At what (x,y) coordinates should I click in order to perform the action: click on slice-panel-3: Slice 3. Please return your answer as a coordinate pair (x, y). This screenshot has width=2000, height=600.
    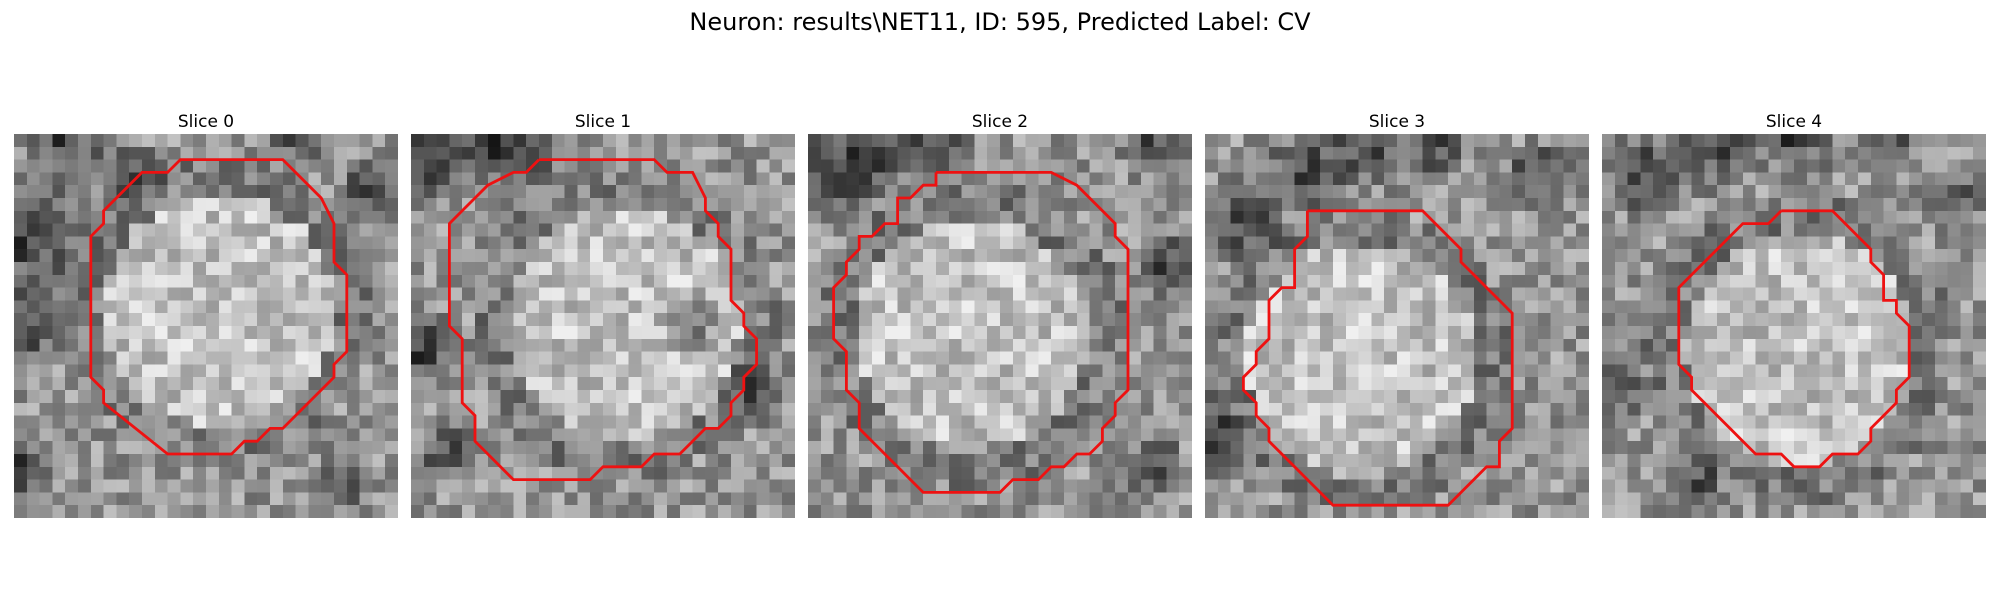
    Looking at the image, I should click on (1397, 314).